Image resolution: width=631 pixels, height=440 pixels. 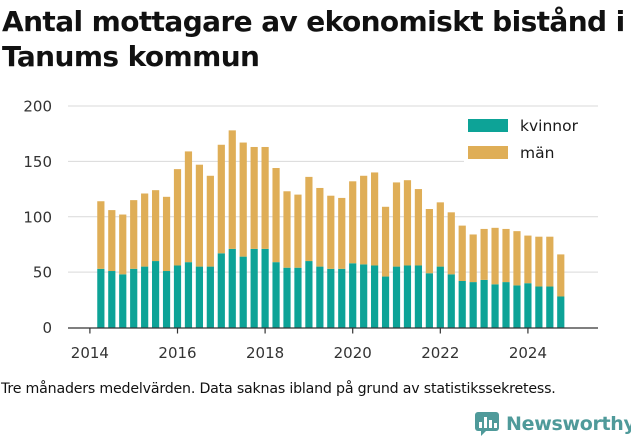 What do you see at coordinates (177, 353) in the screenshot?
I see `x-tick-label: 2016` at bounding box center [177, 353].